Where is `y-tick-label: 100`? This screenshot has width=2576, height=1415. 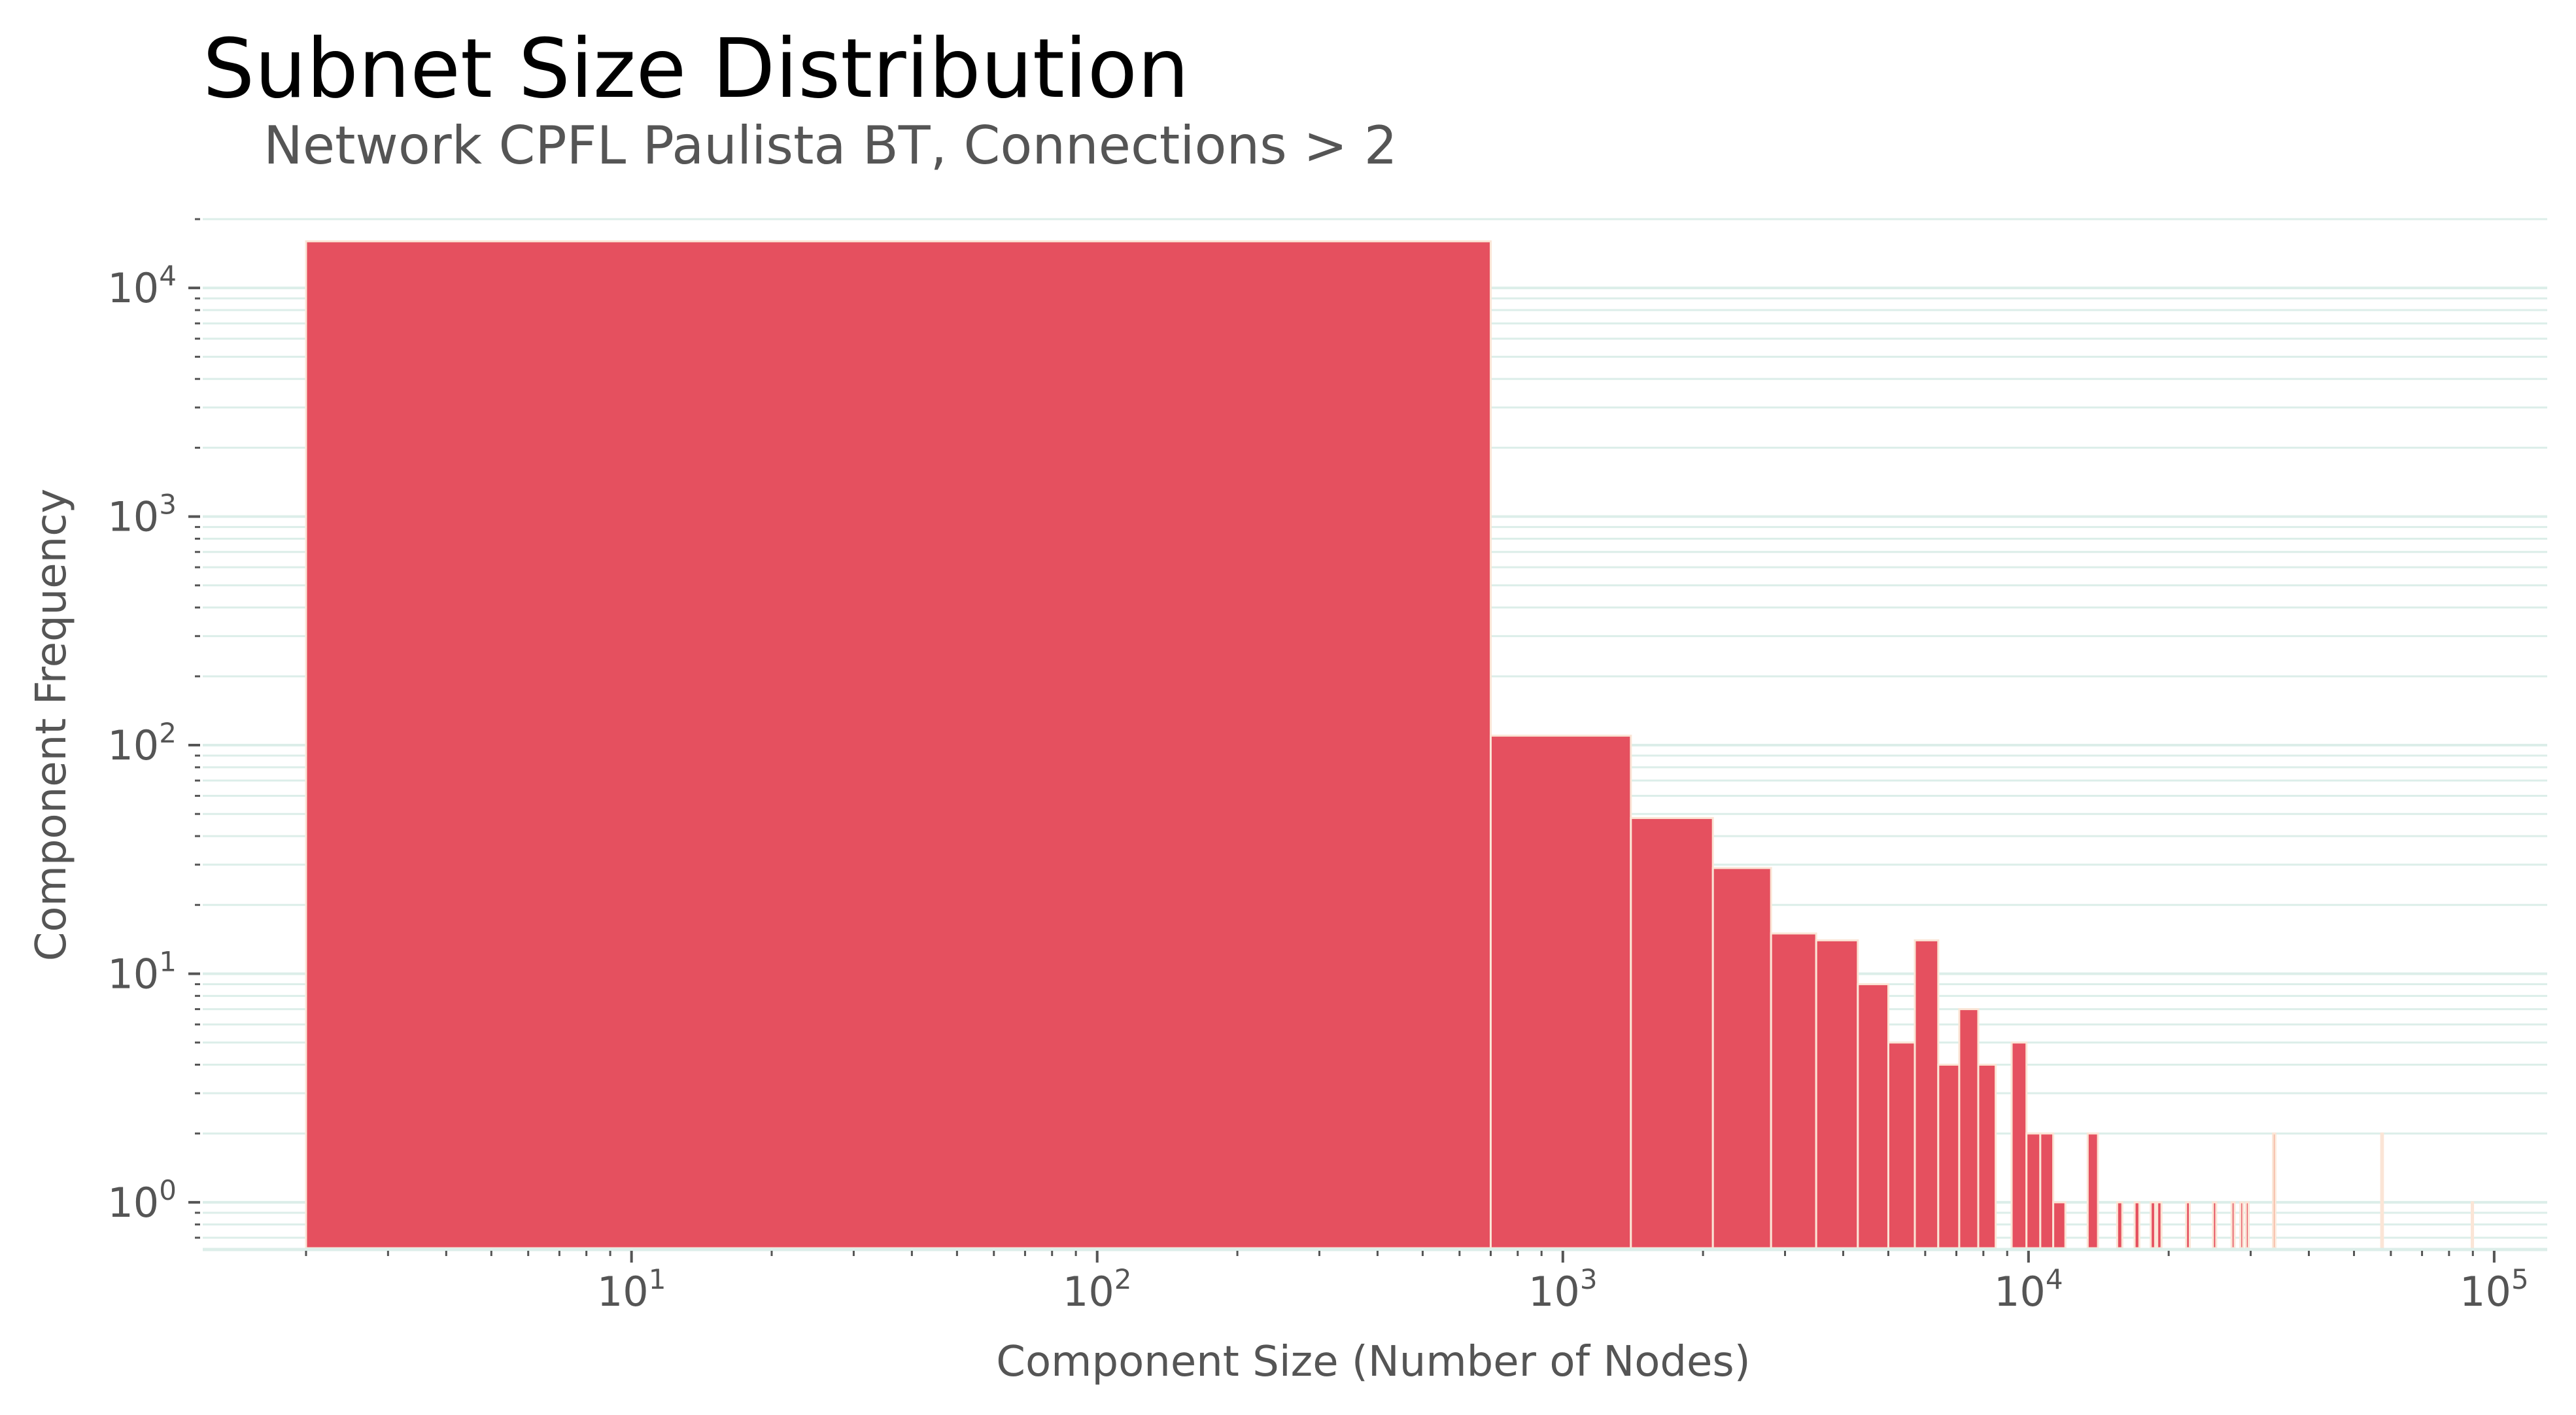
y-tick-label: 100 is located at coordinates (142, 1200).